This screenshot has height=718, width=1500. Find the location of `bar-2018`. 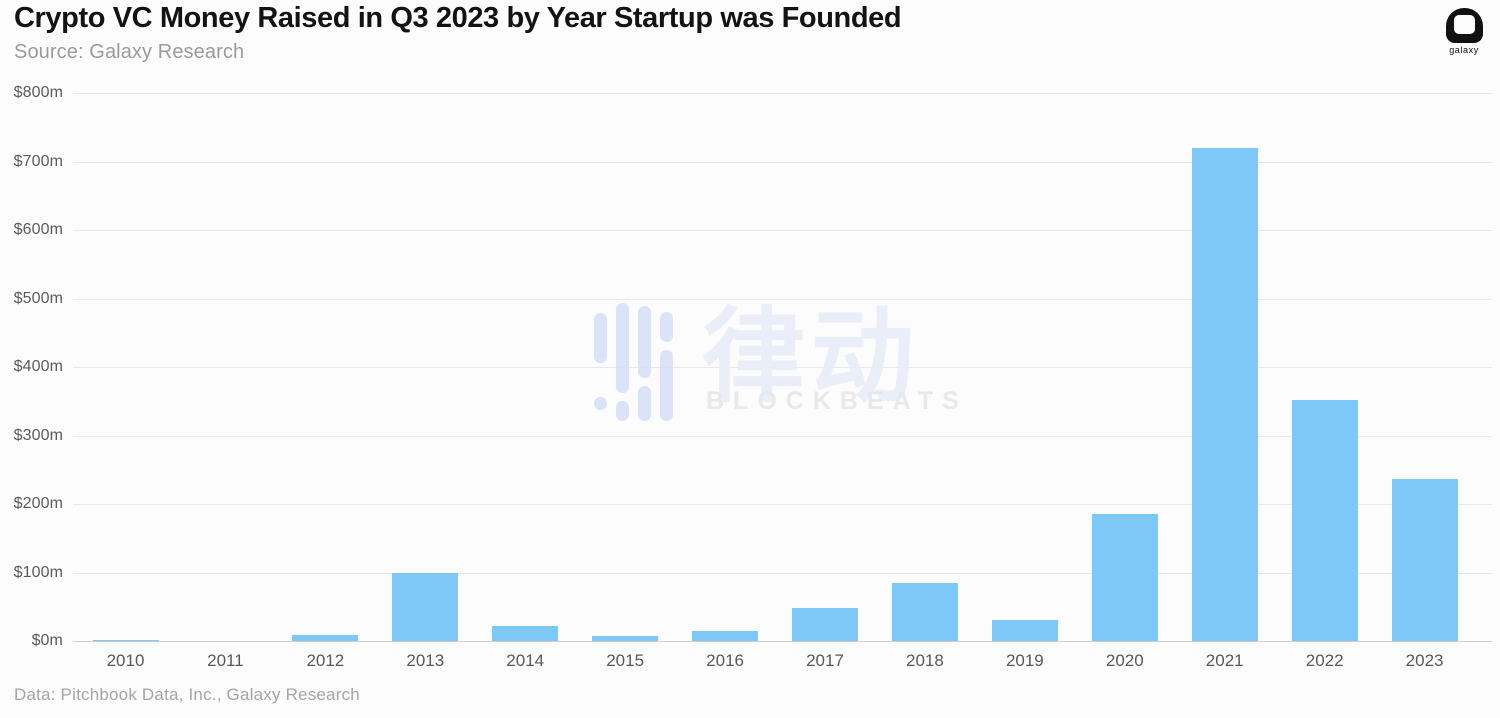

bar-2018 is located at coordinates (924, 612).